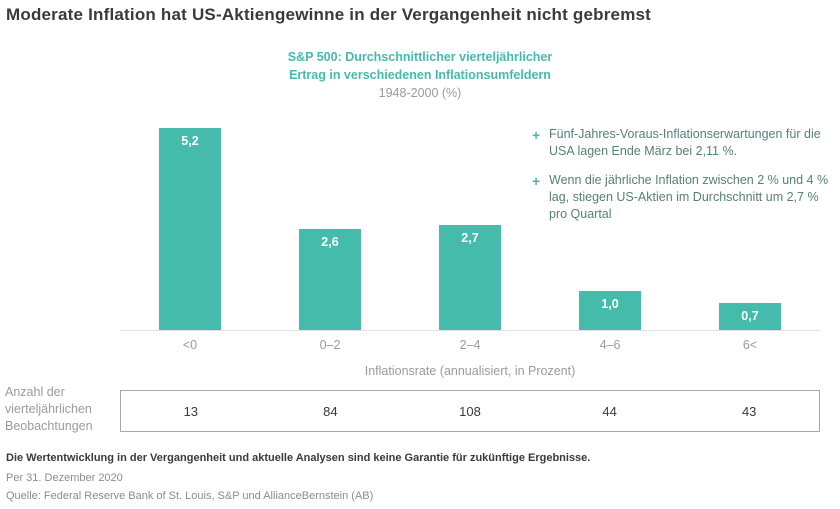 This screenshot has width=840, height=509. What do you see at coordinates (64, 478) in the screenshot?
I see `as-of-date: Per 31. Dezember 2020` at bounding box center [64, 478].